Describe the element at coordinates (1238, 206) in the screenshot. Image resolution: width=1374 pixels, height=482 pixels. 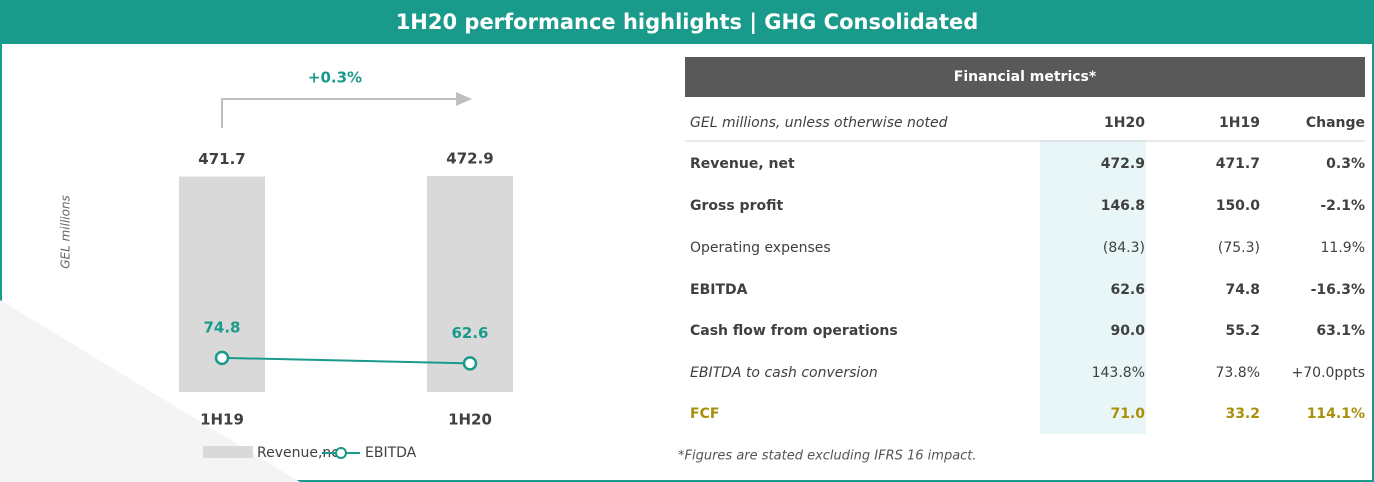
I see `table-cell: 150.0` at that location.